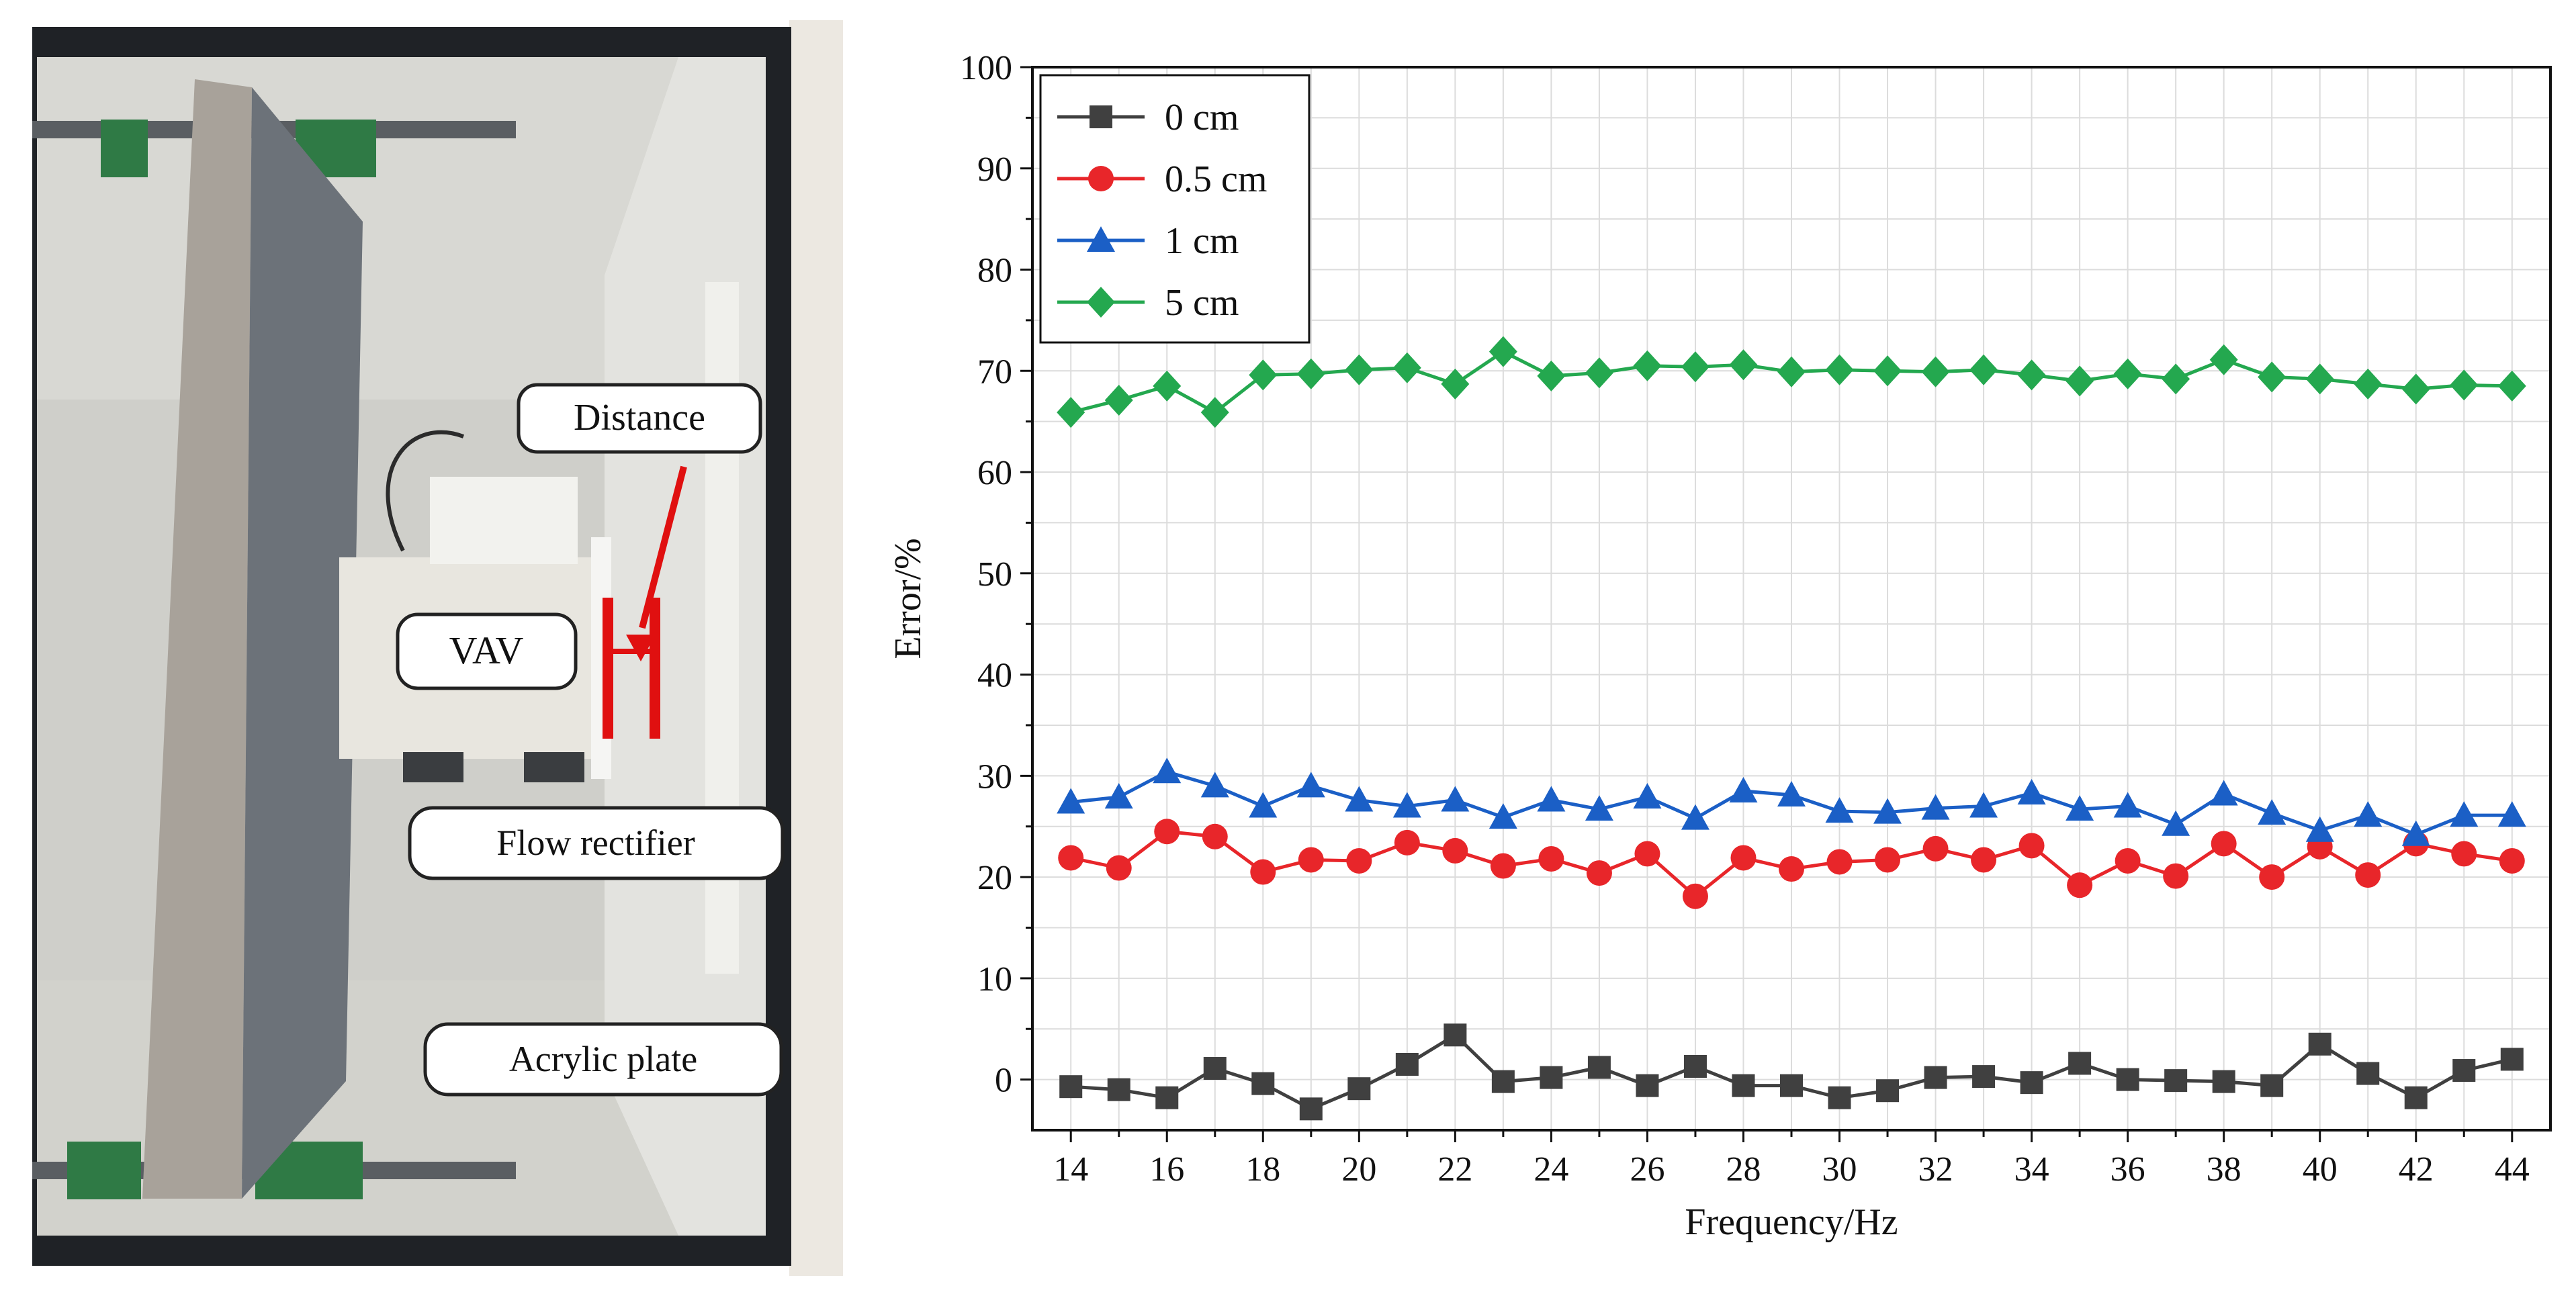  I want to click on y-tick-label: 30, so click(995, 776).